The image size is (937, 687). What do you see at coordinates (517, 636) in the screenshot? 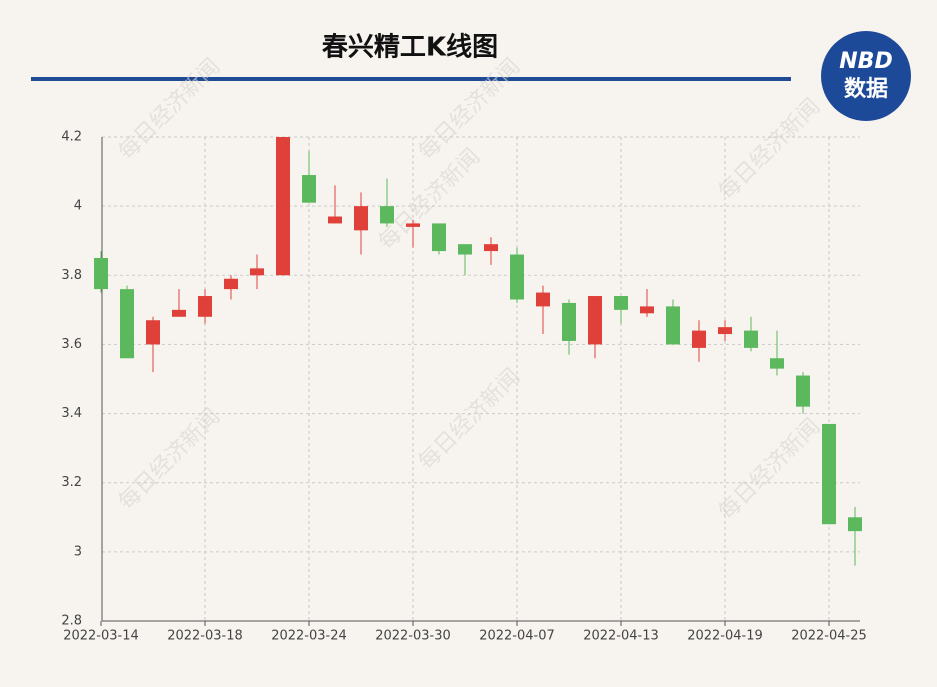
I see `x-tick-label: 2022-04-07` at bounding box center [517, 636].